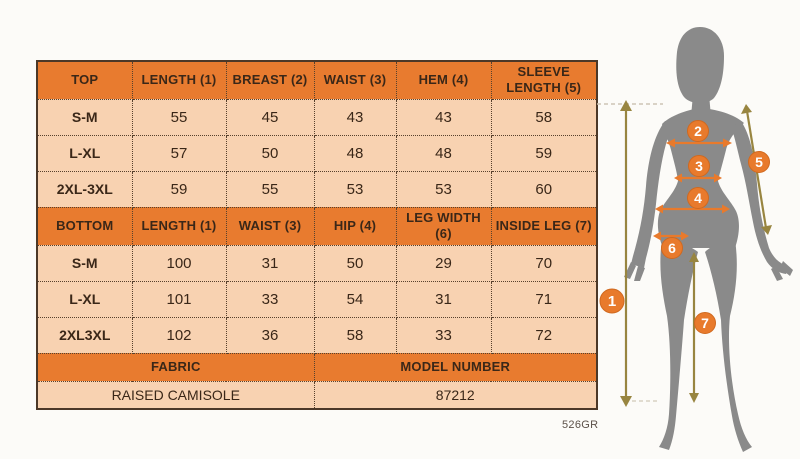 This screenshot has width=800, height=459. I want to click on table-cell: 57, so click(179, 153).